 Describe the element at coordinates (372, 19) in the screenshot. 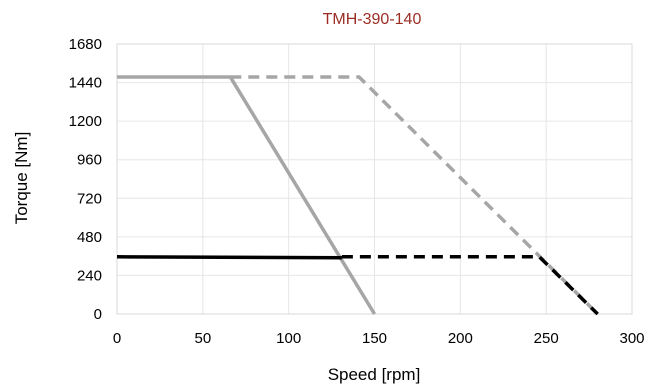

I see `chart-title: TMH-390-140` at that location.